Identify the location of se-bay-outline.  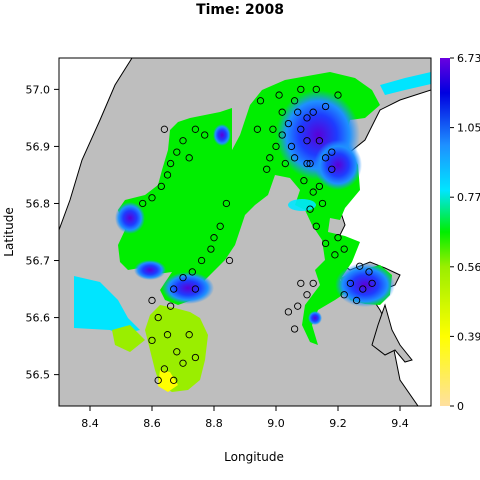
(392, 333).